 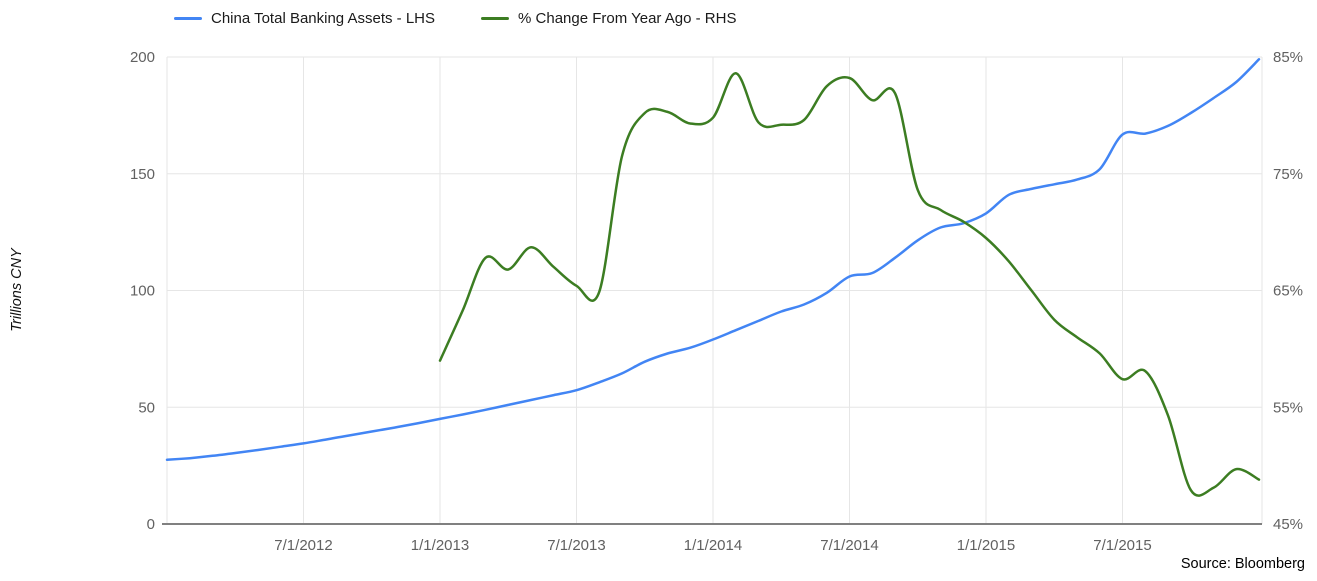 What do you see at coordinates (627, 18) in the screenshot?
I see `legend-label-pct-change: % Change From Year Ago - RHS` at bounding box center [627, 18].